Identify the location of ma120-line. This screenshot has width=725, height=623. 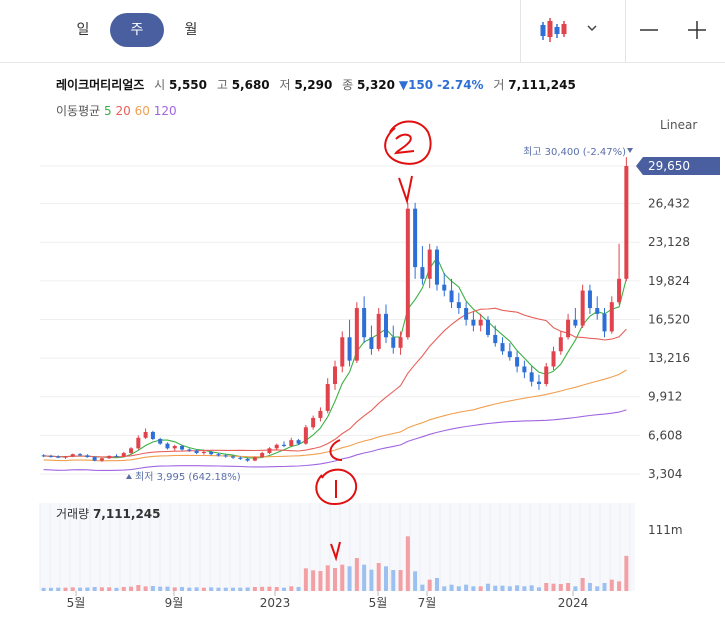
(335, 440).